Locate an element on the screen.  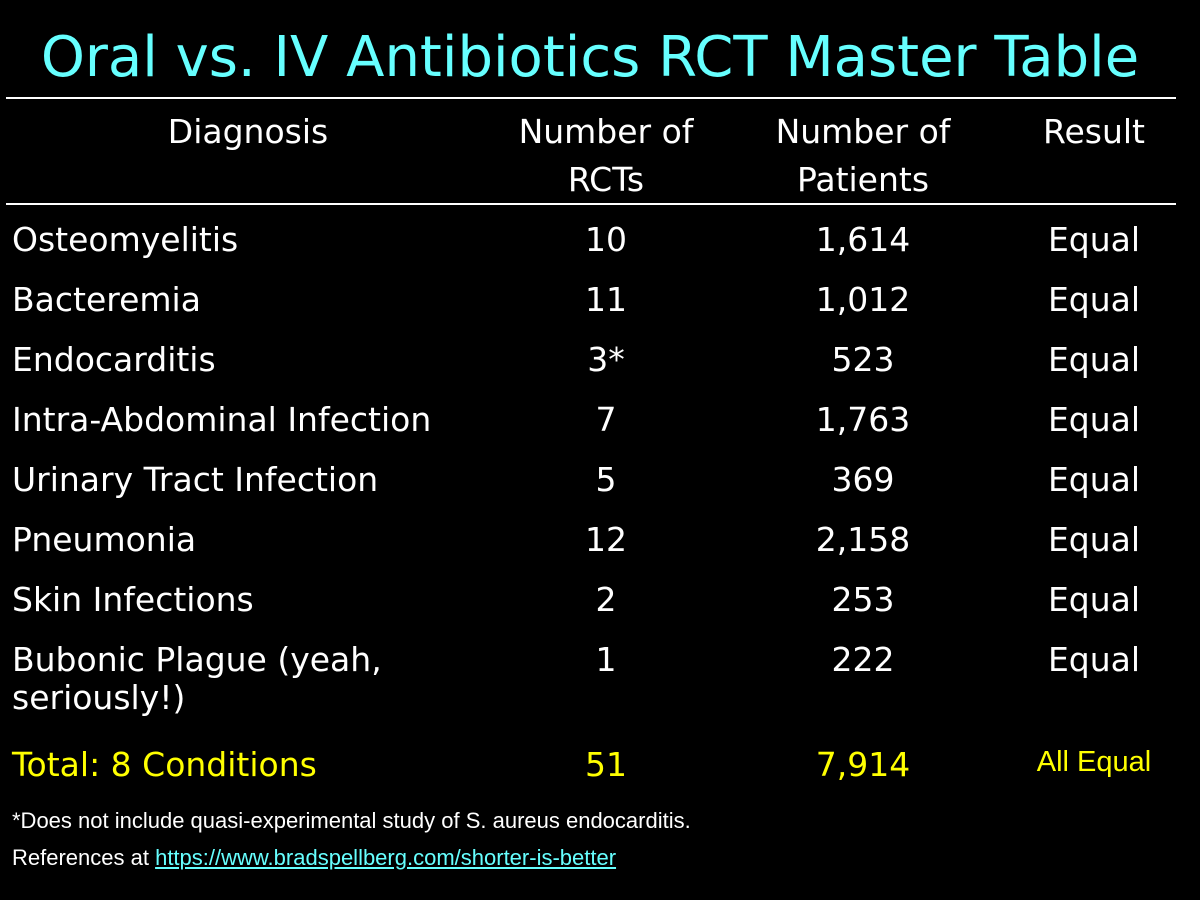
table-row: Endocarditis 3* 523 Equal is located at coordinates (600, 360).